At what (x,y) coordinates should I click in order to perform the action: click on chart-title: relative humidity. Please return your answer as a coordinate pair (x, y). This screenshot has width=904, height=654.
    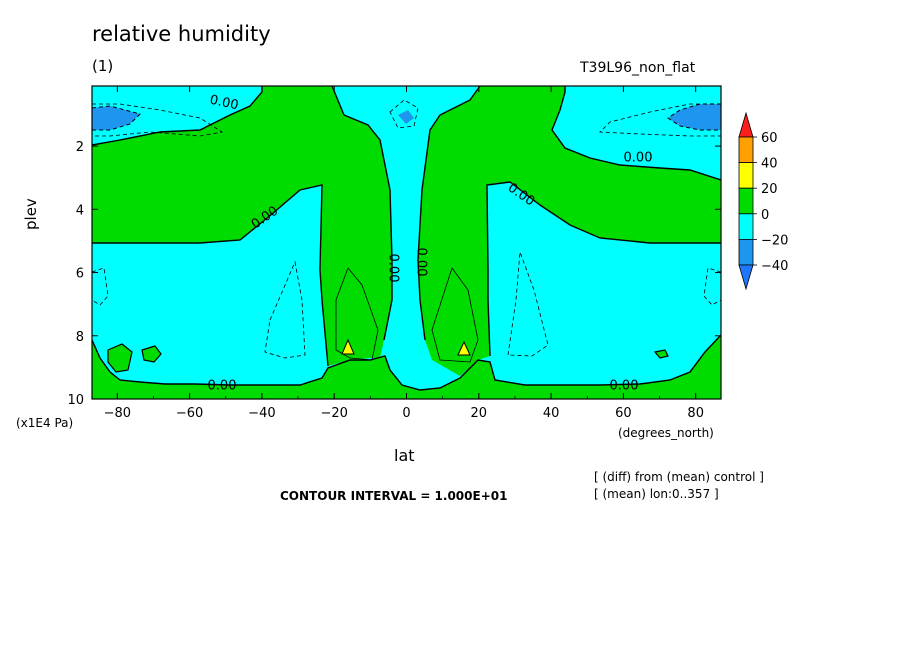
    Looking at the image, I should click on (181, 34).